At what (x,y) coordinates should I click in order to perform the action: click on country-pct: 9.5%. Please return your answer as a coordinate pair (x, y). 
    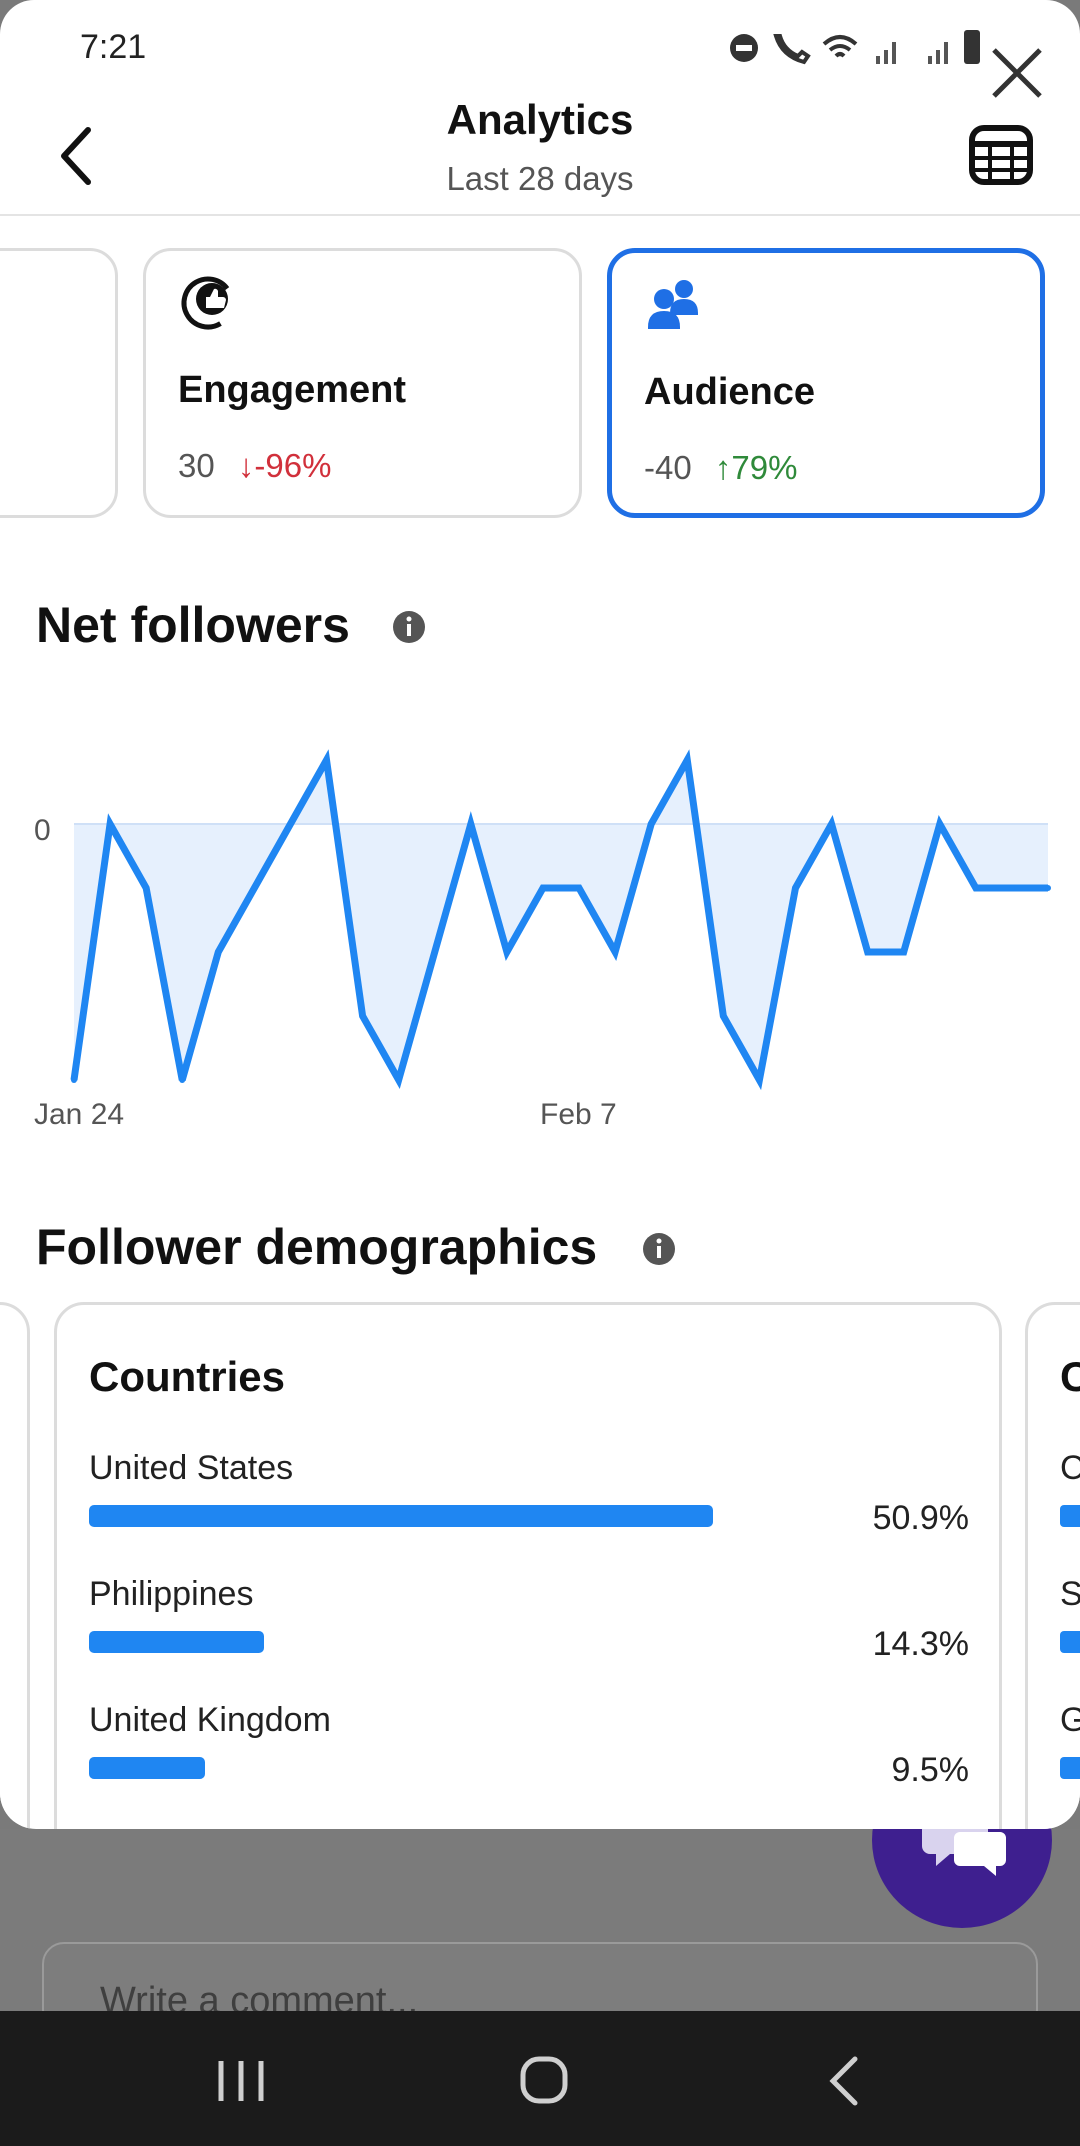
    Looking at the image, I should click on (930, 1770).